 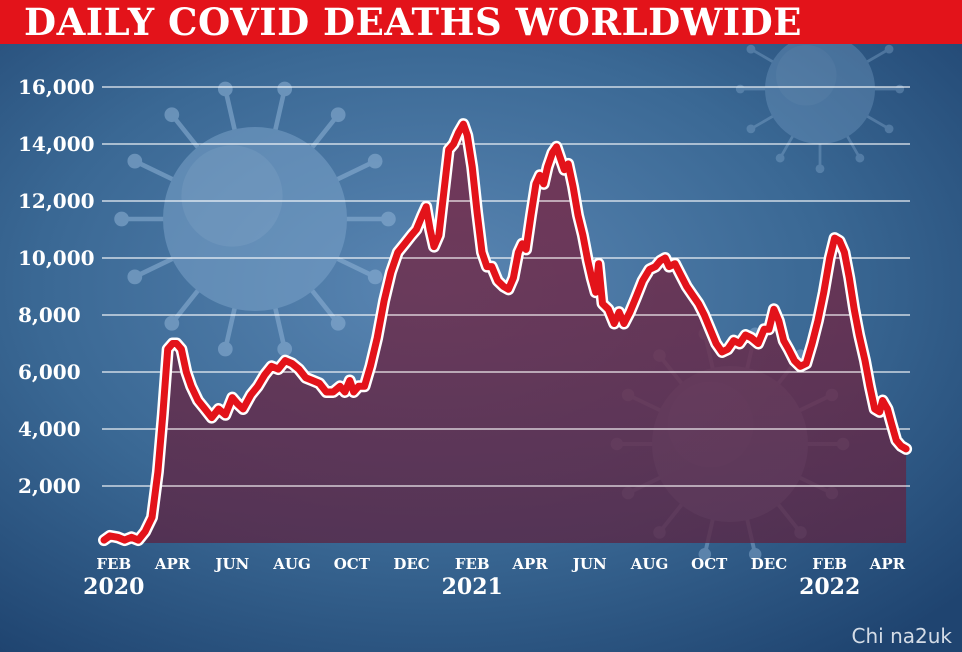 What do you see at coordinates (56, 201) in the screenshot?
I see `y-tick-label: 12,000` at bounding box center [56, 201].